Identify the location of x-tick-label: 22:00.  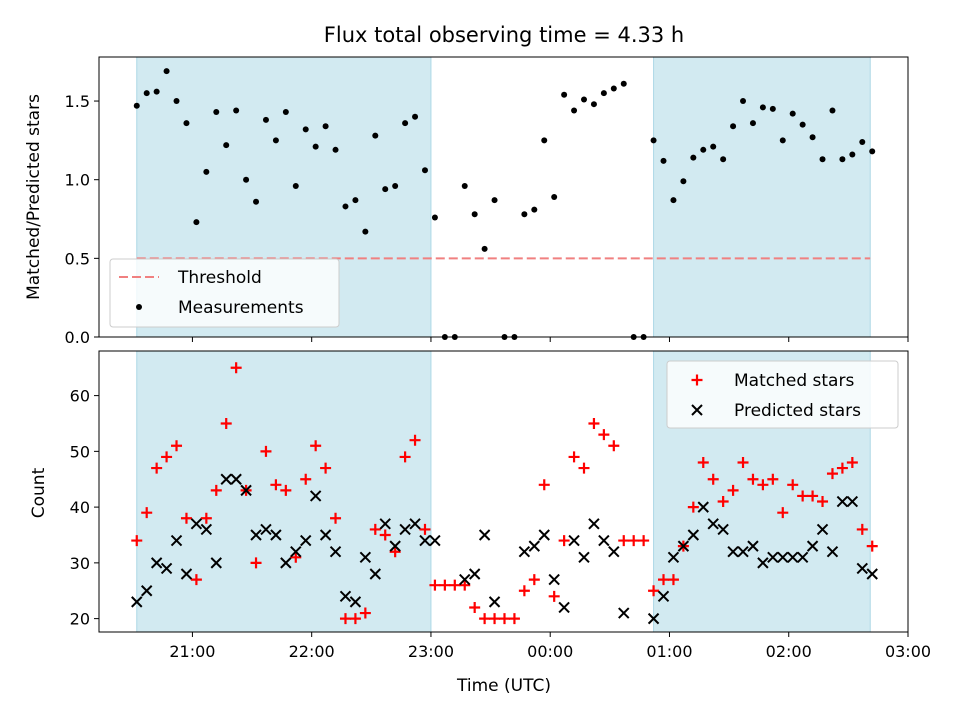
(312, 651).